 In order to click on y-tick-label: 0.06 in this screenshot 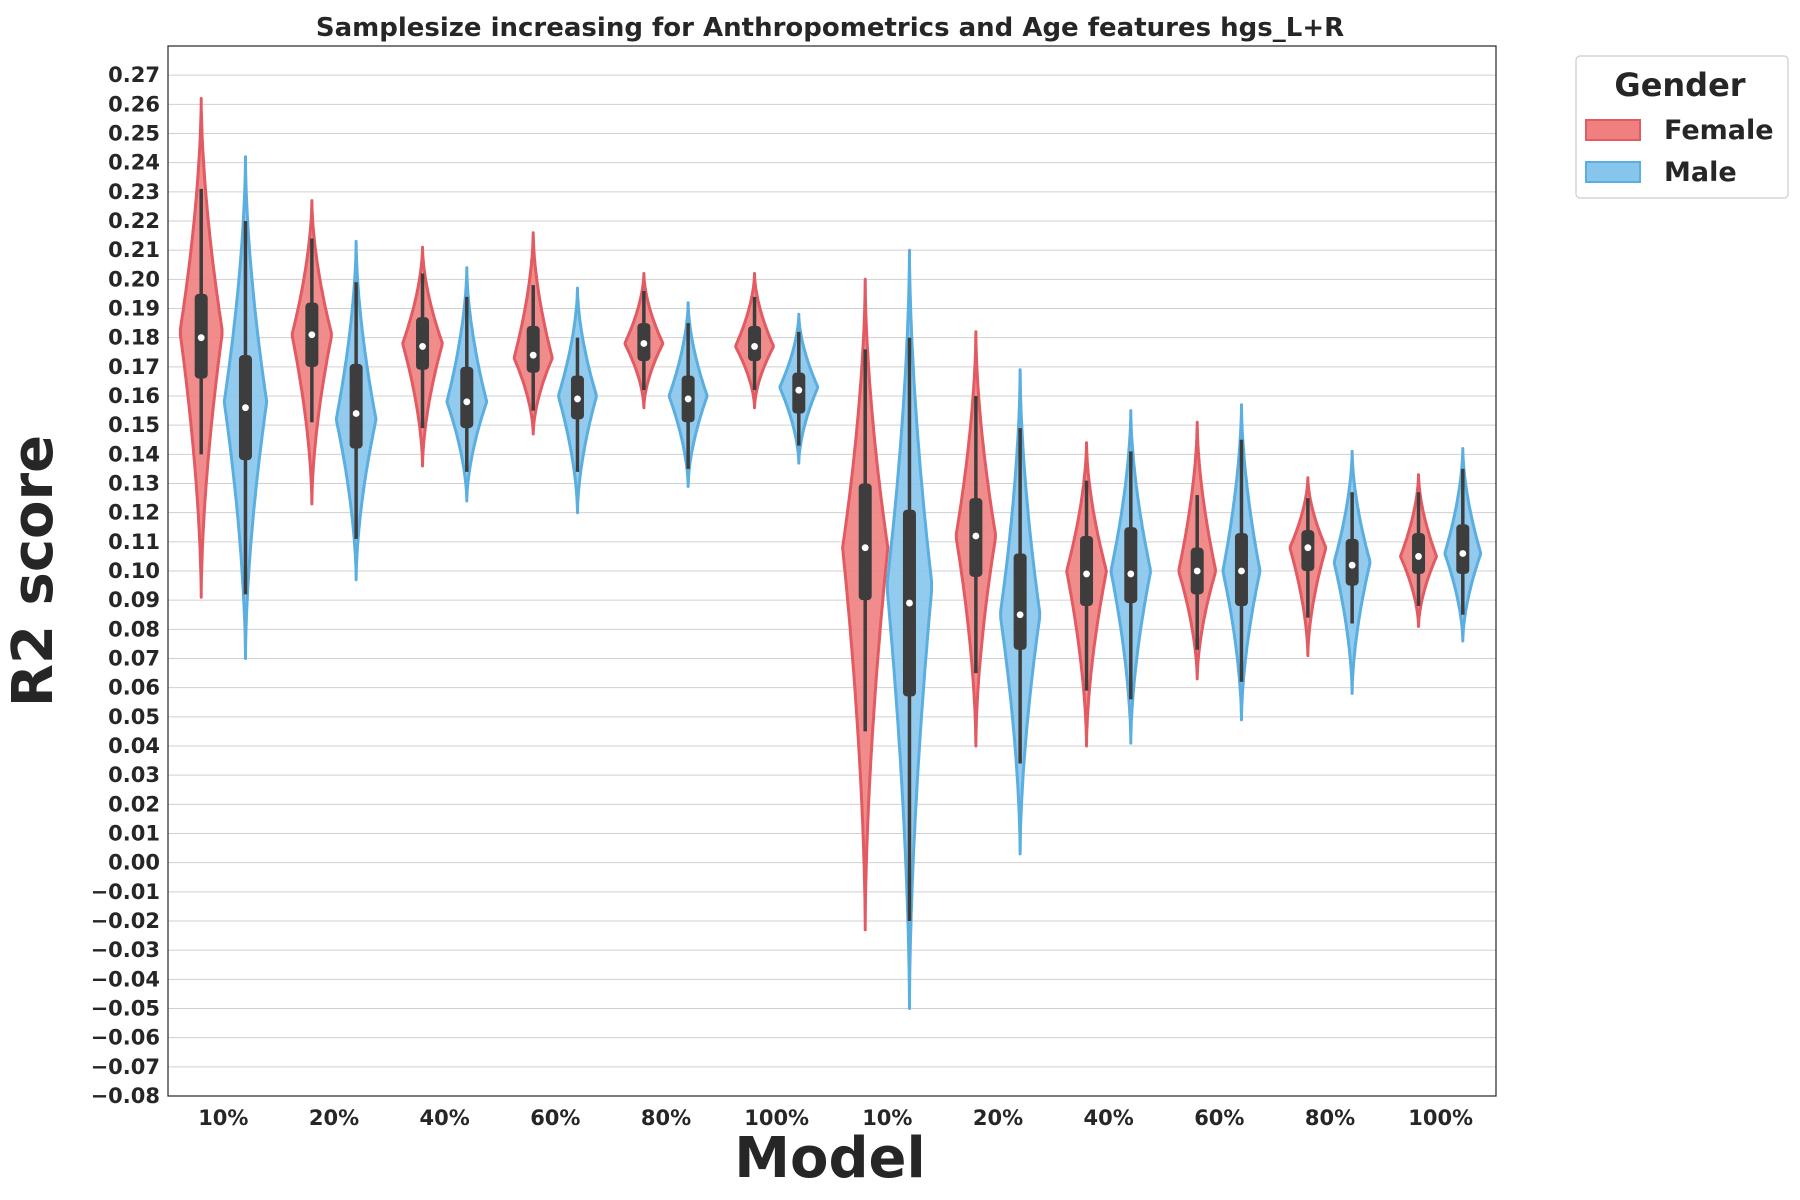, I will do `click(134, 688)`.